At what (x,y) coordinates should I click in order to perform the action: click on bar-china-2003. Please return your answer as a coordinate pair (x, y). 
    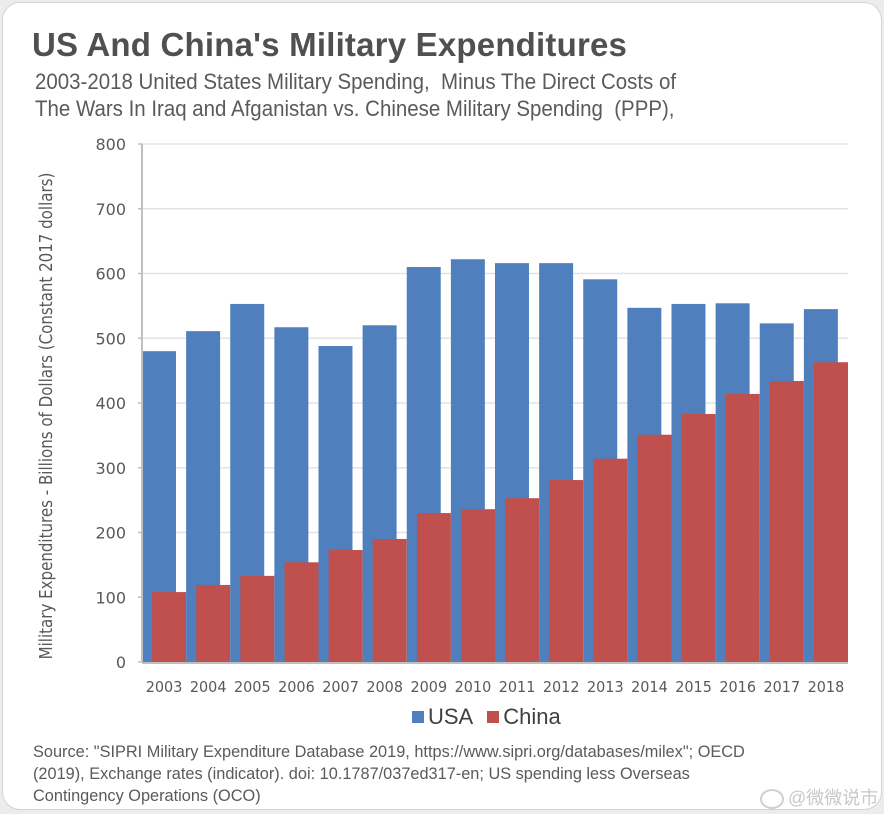
    Looking at the image, I should click on (169, 627).